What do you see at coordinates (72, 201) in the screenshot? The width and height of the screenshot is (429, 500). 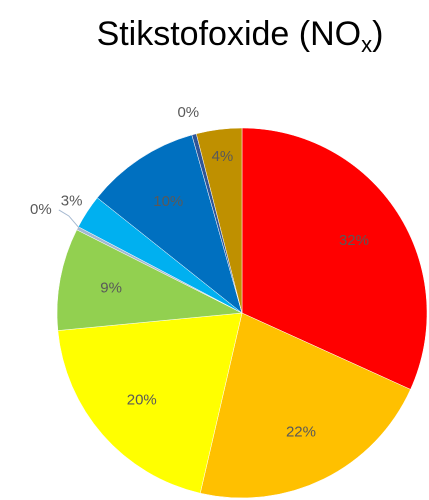 I see `data-label: 3%` at bounding box center [72, 201].